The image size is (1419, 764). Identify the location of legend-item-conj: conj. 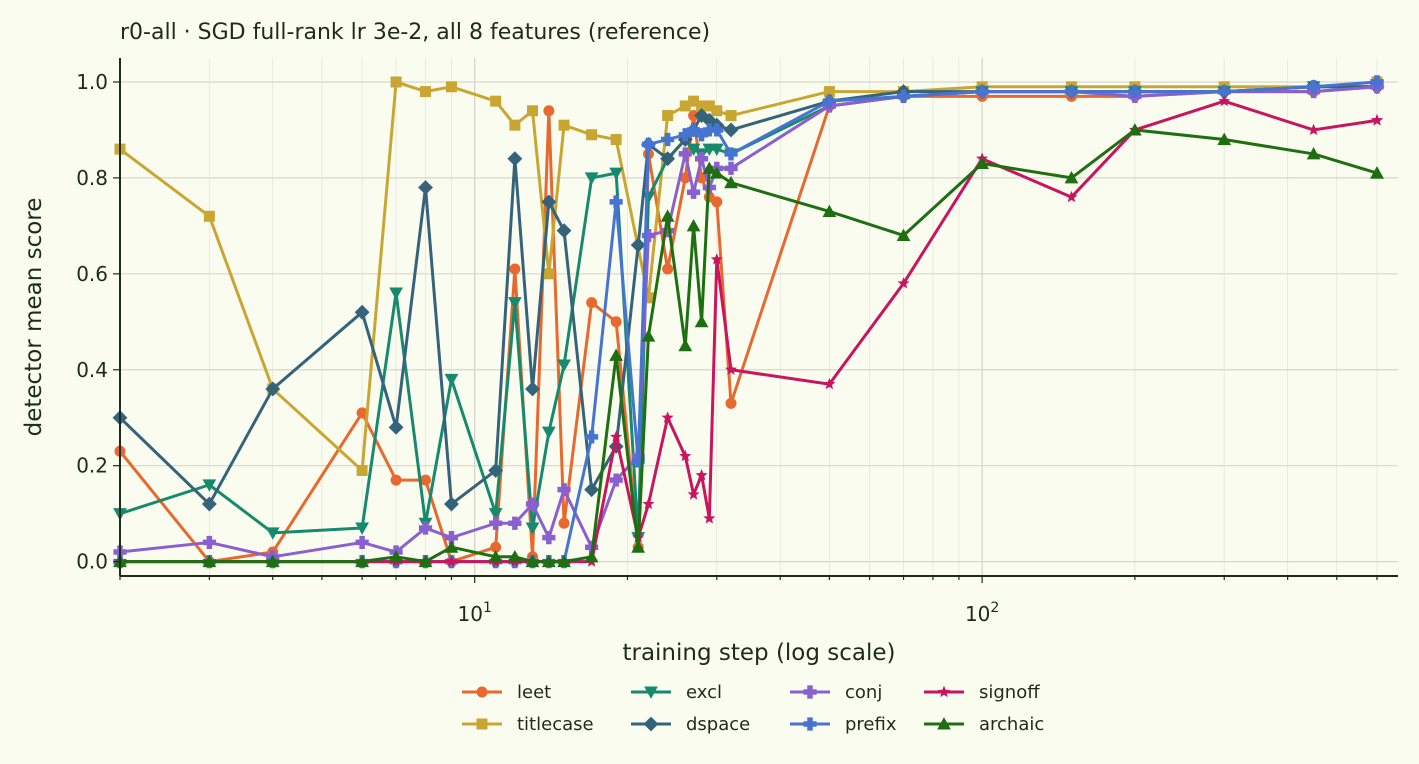
(836, 692).